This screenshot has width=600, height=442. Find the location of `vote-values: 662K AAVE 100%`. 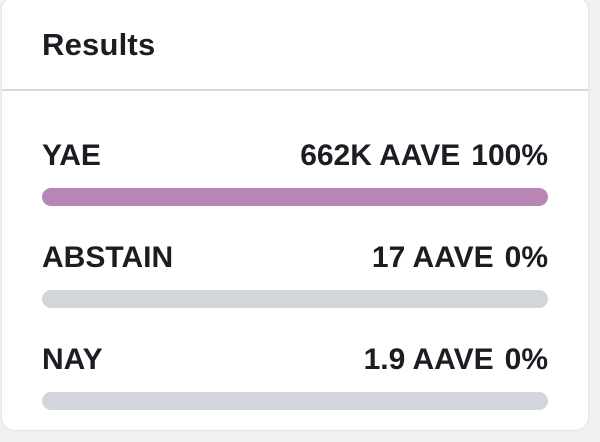

vote-values: 662K AAVE 100% is located at coordinates (424, 156).